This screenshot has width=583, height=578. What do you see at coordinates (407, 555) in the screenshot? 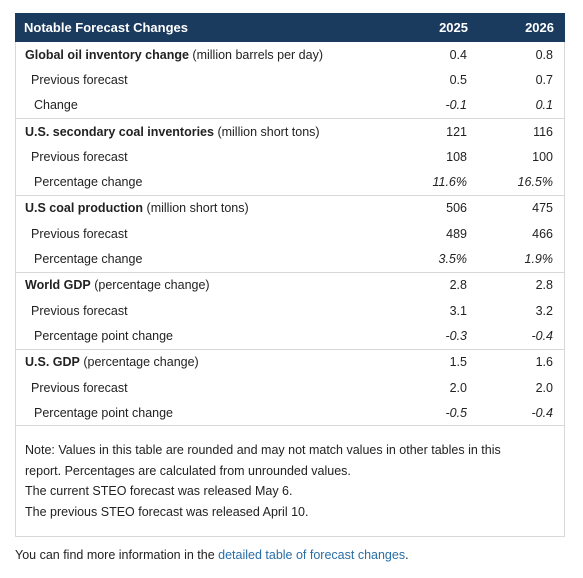
I see `more-info-suffix: .` at bounding box center [407, 555].